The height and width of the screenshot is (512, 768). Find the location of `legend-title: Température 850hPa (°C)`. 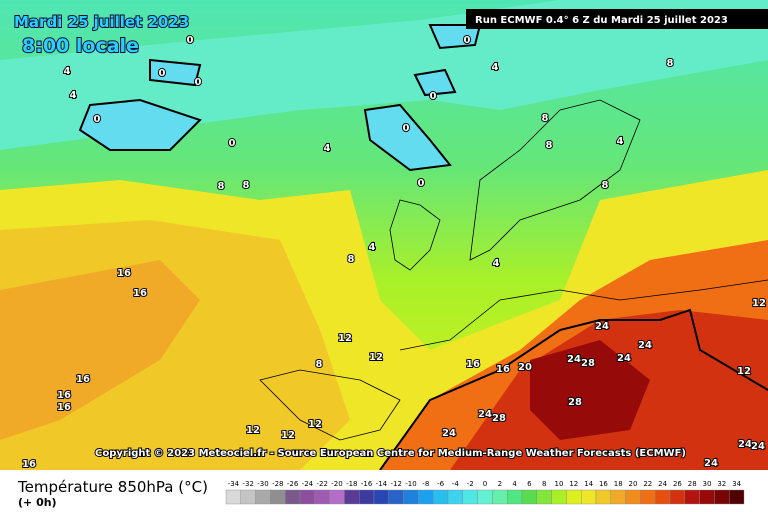

legend-title: Température 850hPa (°C) is located at coordinates (112, 487).